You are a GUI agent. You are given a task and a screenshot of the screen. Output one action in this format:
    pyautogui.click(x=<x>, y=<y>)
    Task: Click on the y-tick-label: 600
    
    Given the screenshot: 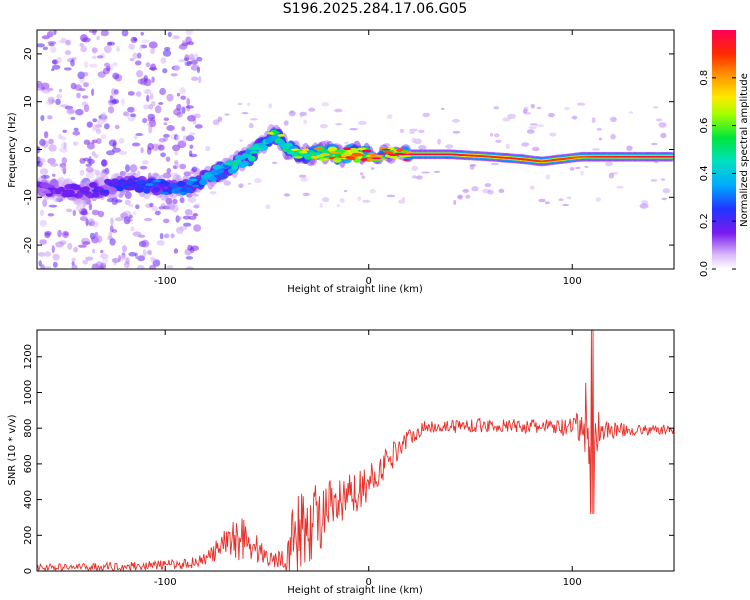 What is the action you would take?
    pyautogui.click(x=28, y=463)
    